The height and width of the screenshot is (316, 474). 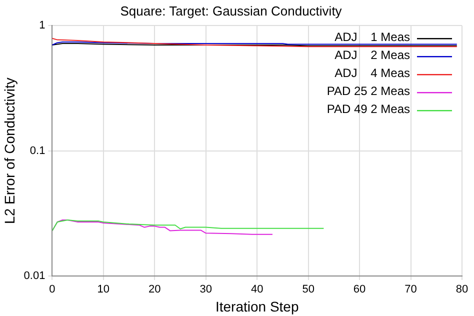 I want to click on x-axis-title: Iteration Step, so click(x=257, y=306).